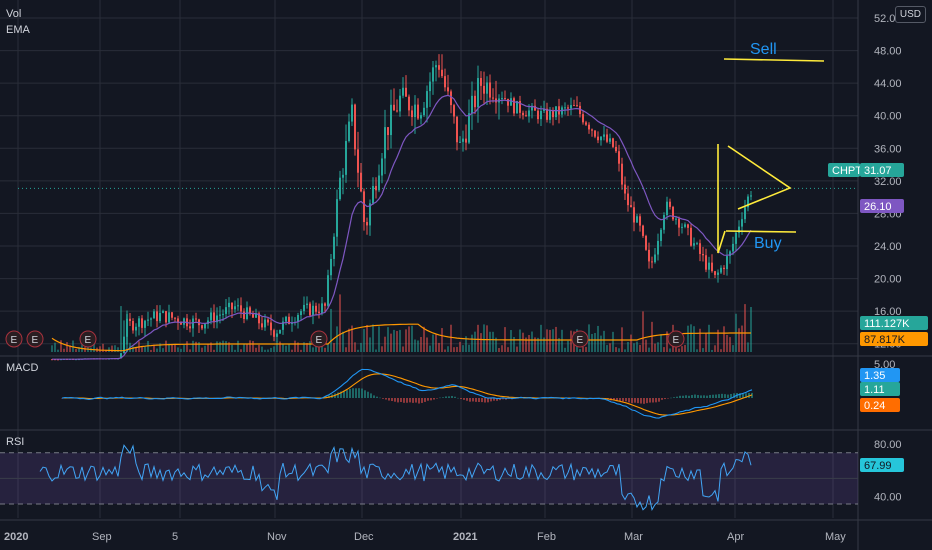 The height and width of the screenshot is (550, 932). What do you see at coordinates (735, 537) in the screenshot?
I see `time-tick-label: Apr` at bounding box center [735, 537].